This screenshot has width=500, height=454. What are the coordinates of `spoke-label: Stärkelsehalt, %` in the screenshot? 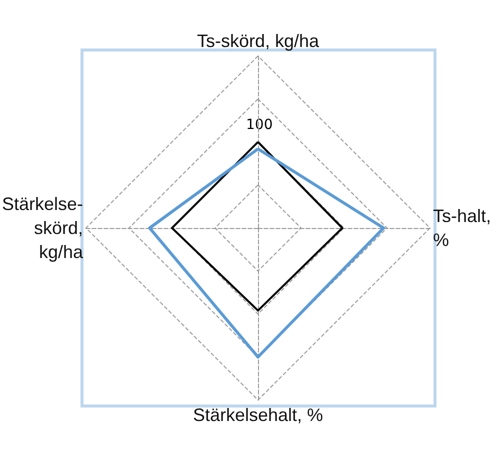 It's located at (258, 415).